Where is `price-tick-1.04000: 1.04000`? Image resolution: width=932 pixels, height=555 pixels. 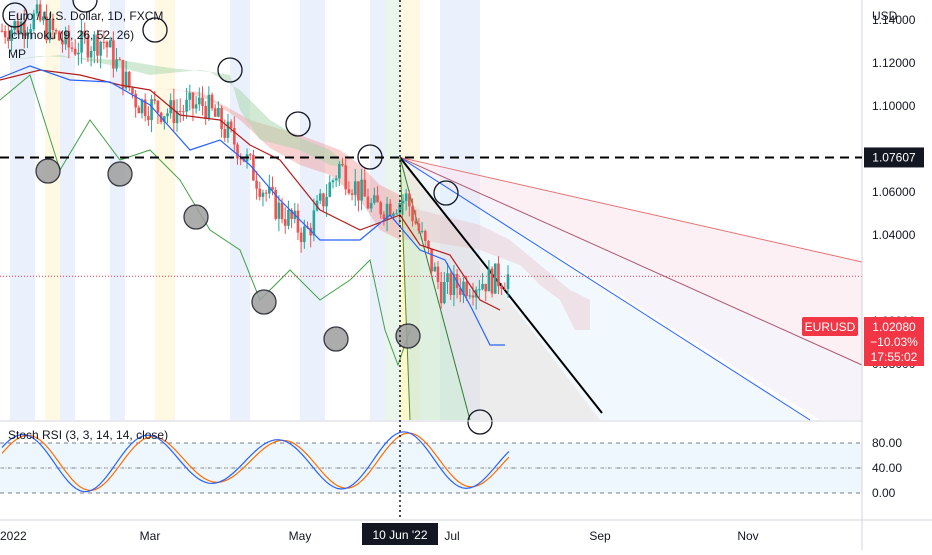 price-tick-1.04000: 1.04000 is located at coordinates (894, 235).